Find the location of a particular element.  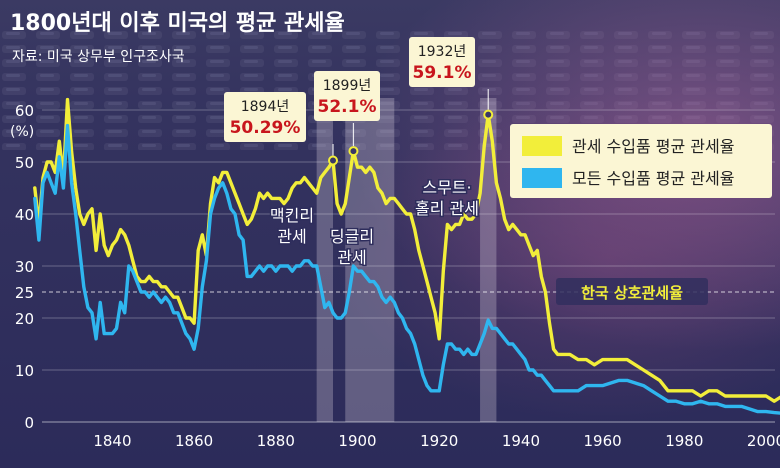

reference-line-label: 한국 상호관세율 is located at coordinates (632, 293).